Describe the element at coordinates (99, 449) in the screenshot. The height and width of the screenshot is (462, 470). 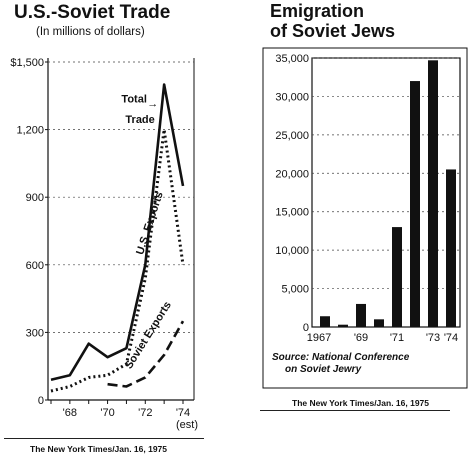
I see `trade-chart-credit: The New York Times/Jan. 16, 1975` at that location.